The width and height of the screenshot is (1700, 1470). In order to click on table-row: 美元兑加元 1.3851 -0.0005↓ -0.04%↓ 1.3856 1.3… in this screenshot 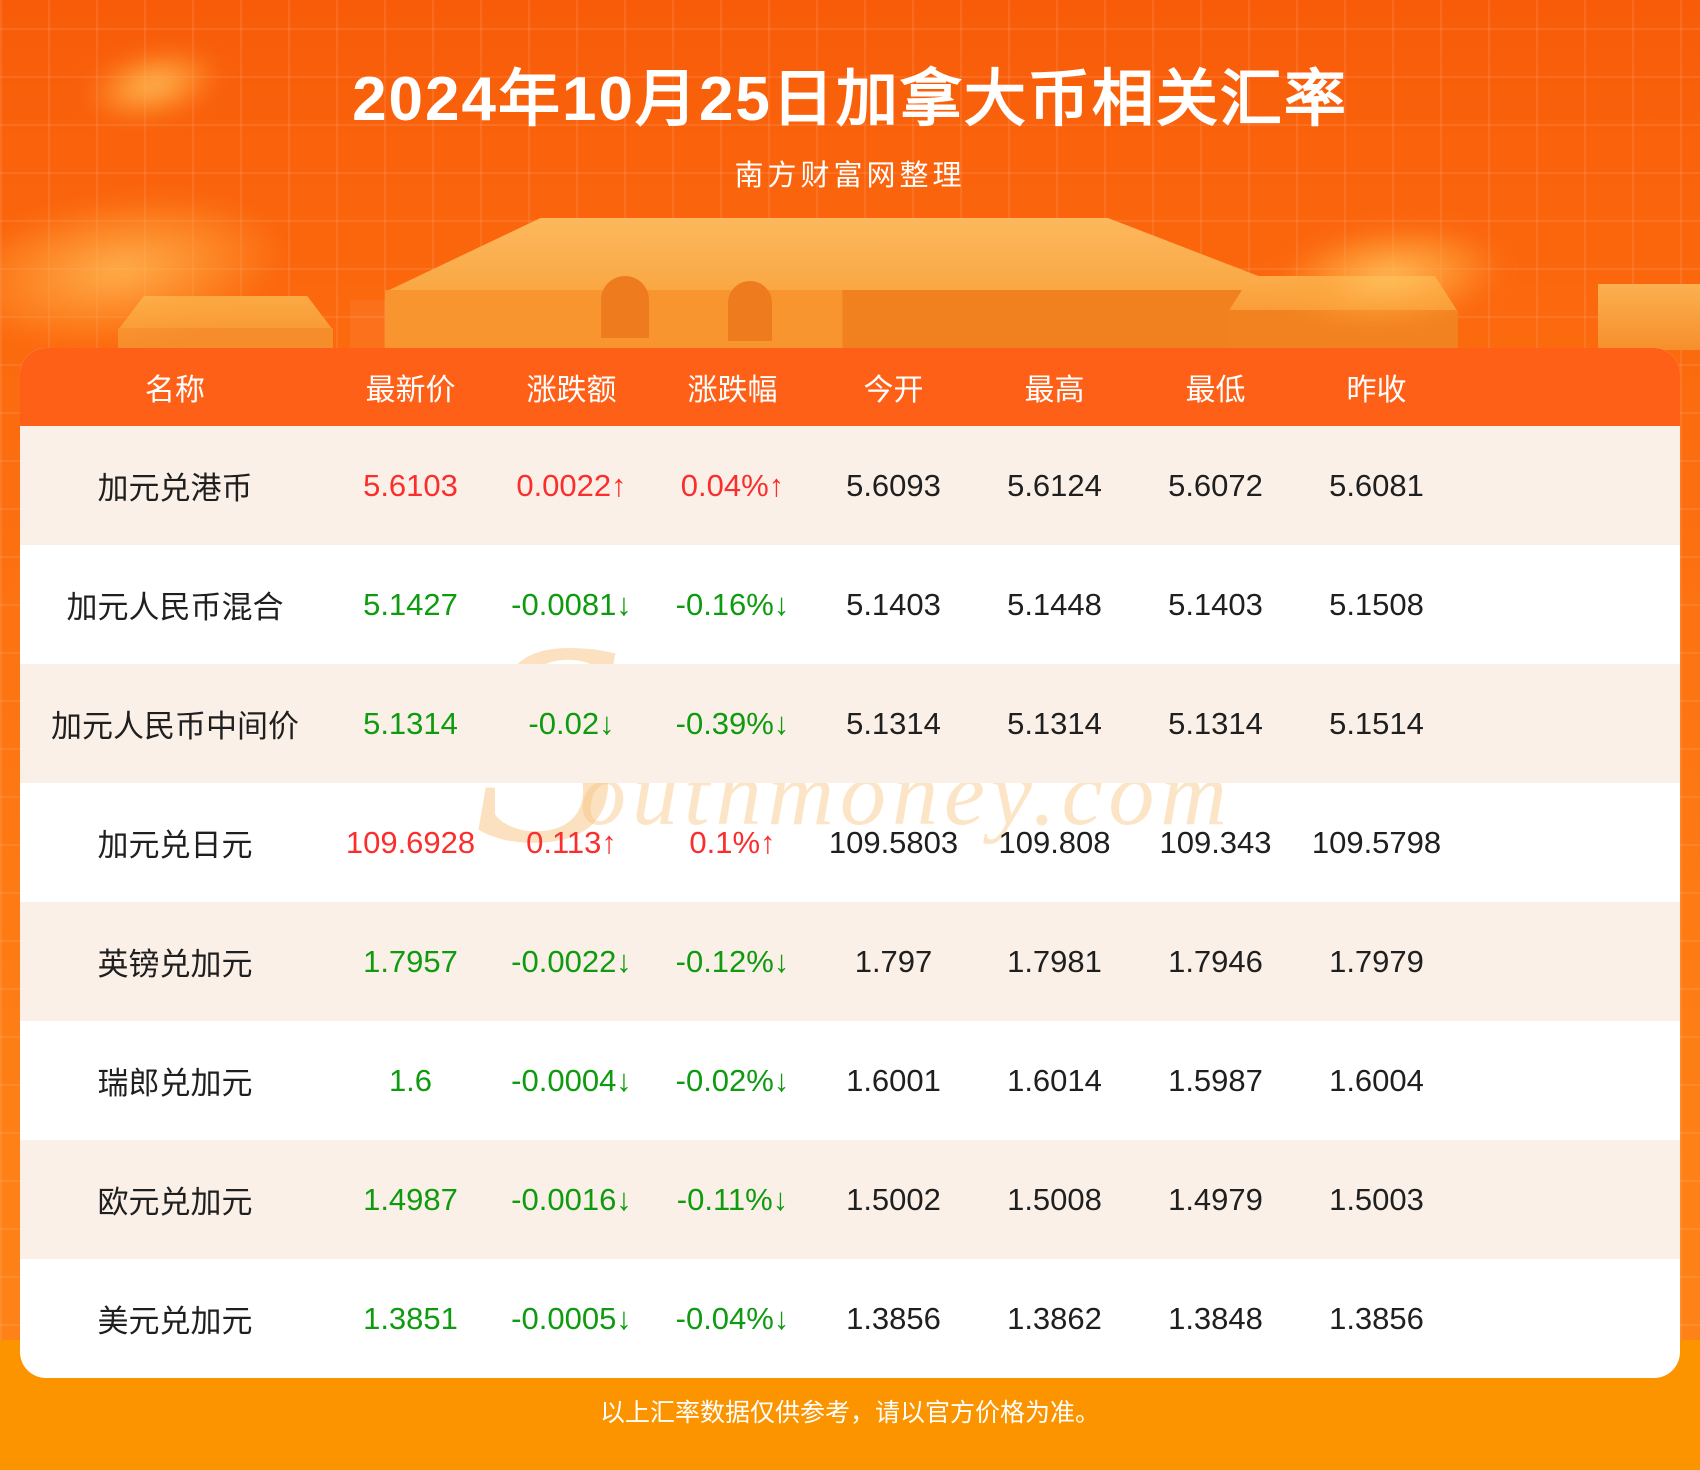, I will do `click(850, 1318)`.